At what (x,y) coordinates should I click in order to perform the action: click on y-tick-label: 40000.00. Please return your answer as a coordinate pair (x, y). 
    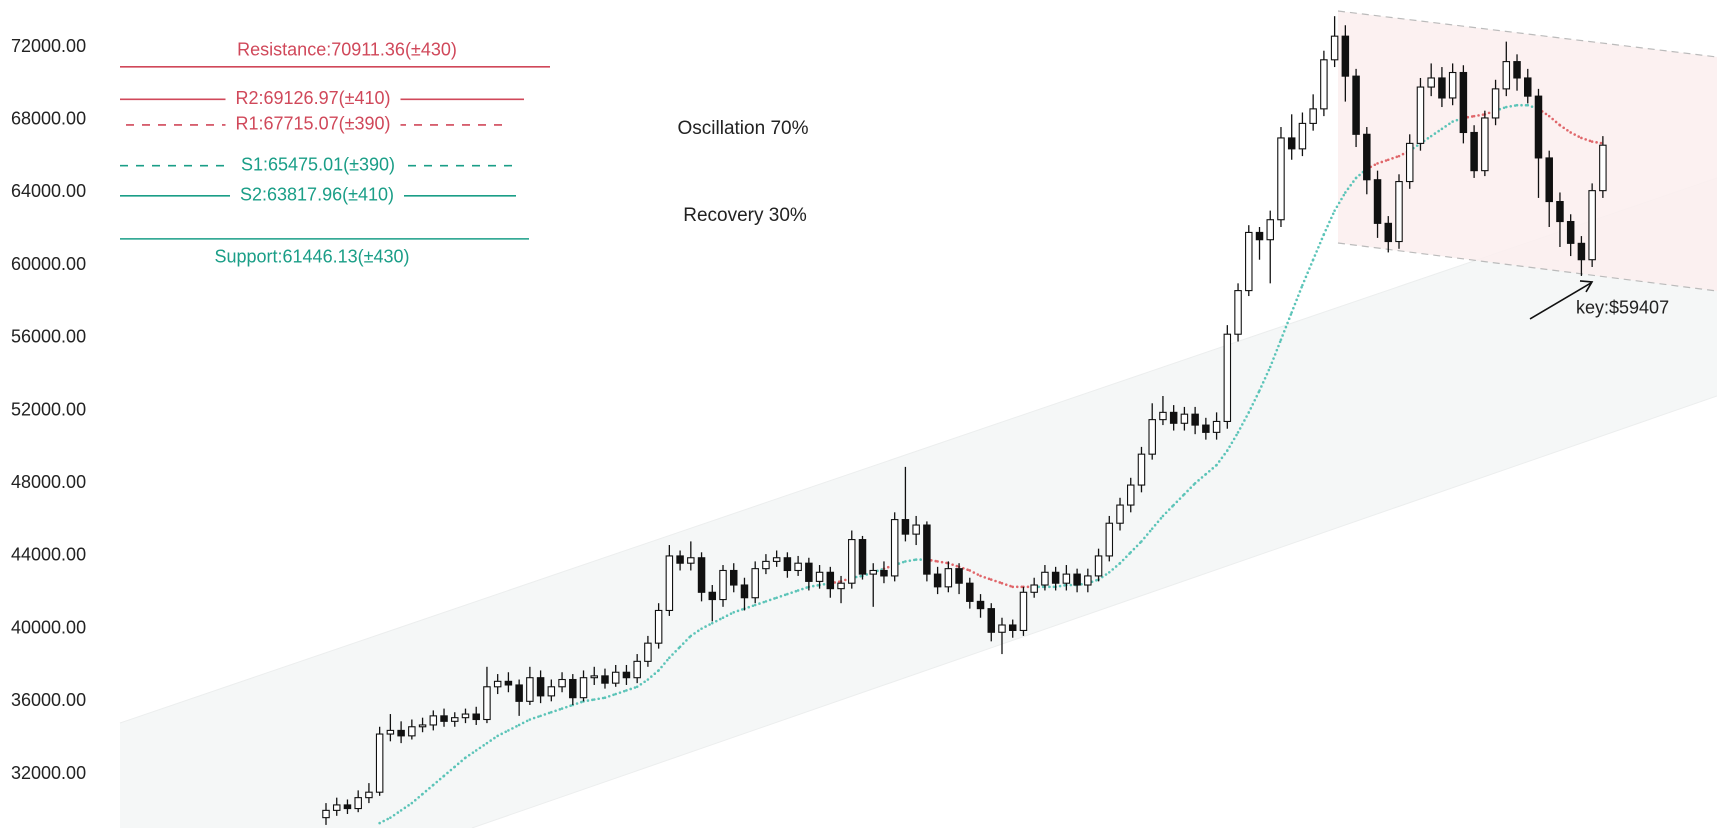
    Looking at the image, I should click on (48, 627).